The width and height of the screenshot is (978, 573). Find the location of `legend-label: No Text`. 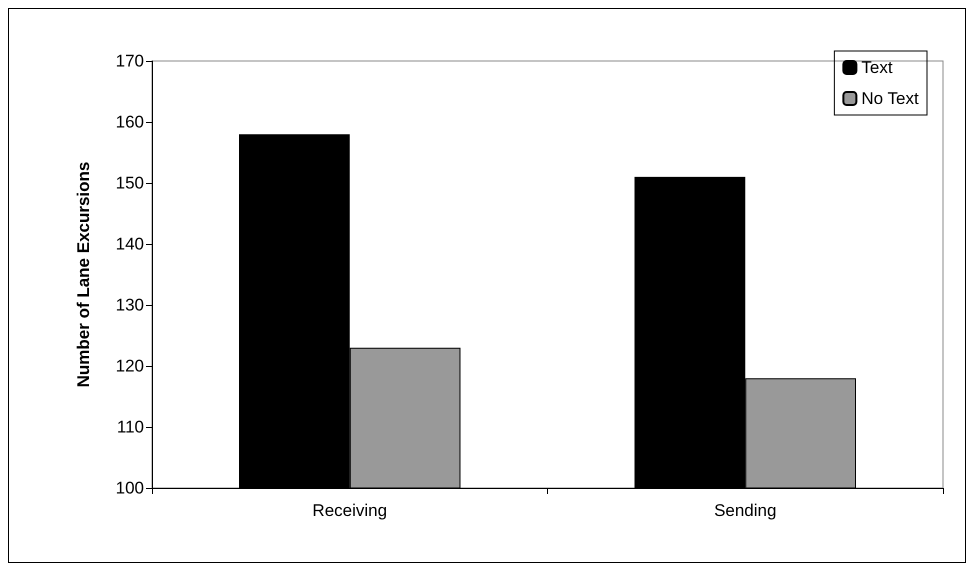

legend-label: No Text is located at coordinates (890, 98).